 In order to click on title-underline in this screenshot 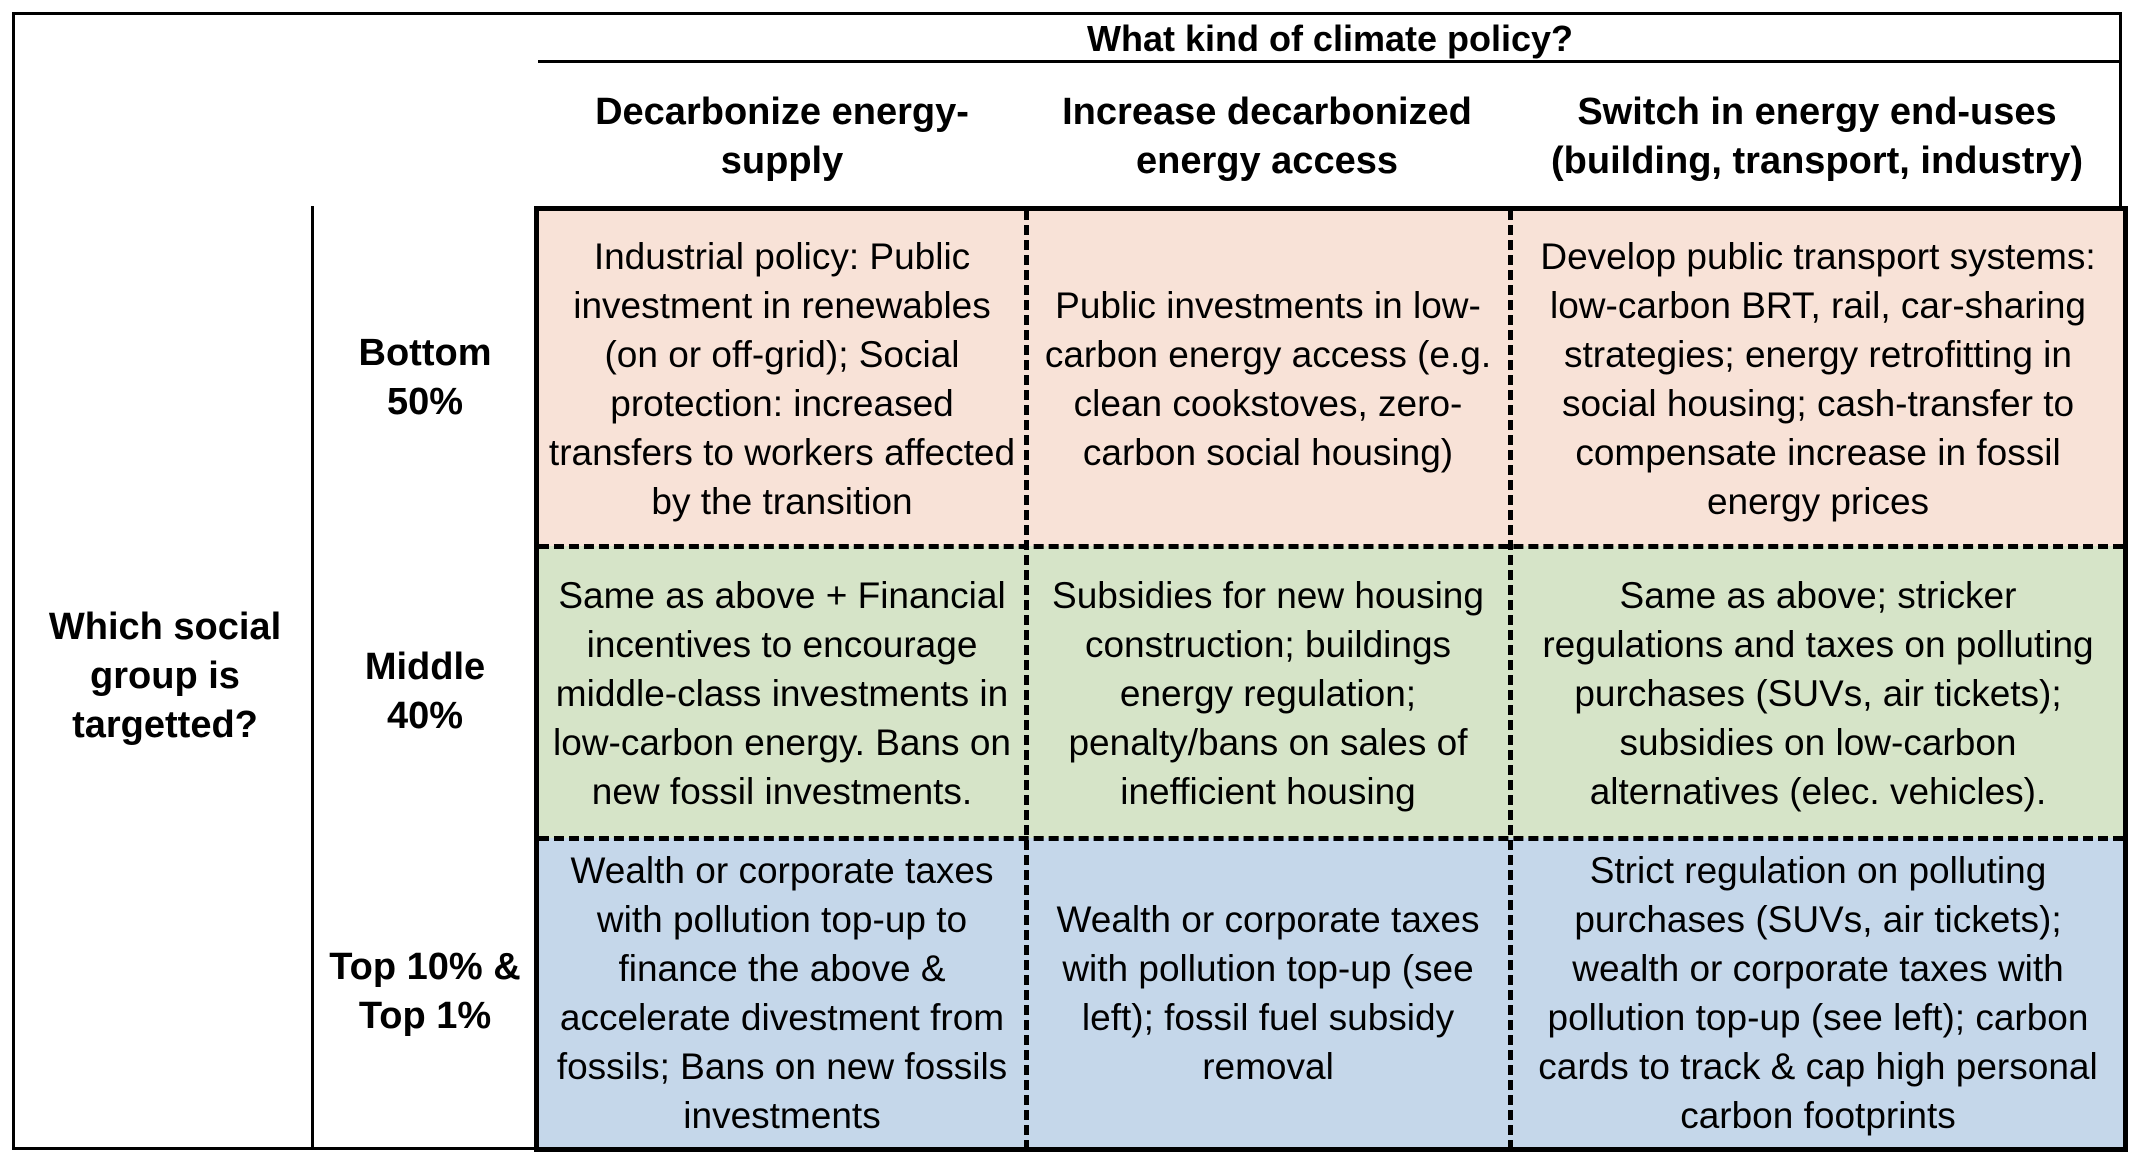, I will do `click(1330, 61)`.